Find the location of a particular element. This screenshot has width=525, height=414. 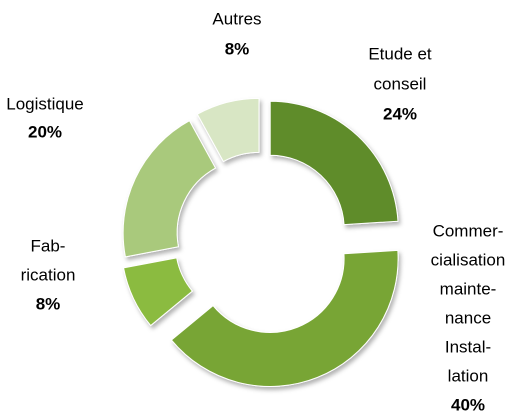

category-label: Instal- is located at coordinates (468, 346).